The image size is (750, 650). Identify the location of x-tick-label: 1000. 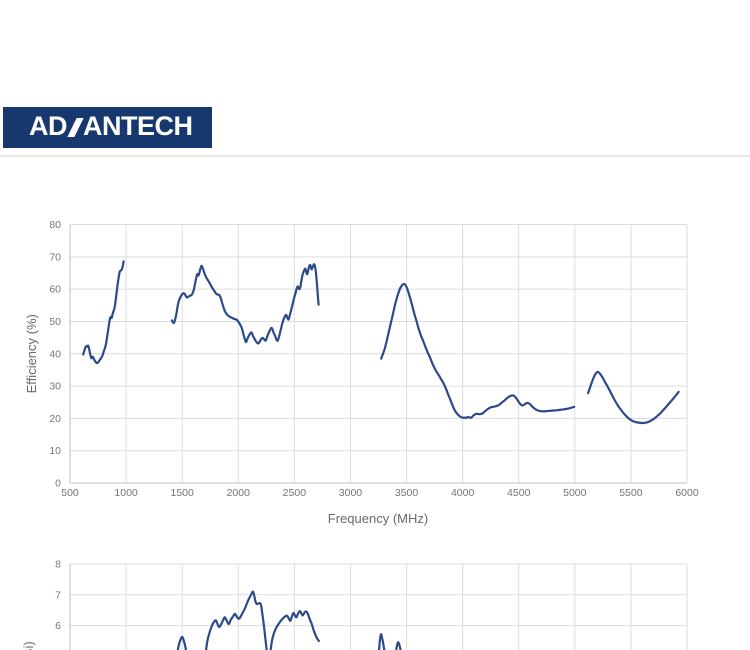
(126, 493).